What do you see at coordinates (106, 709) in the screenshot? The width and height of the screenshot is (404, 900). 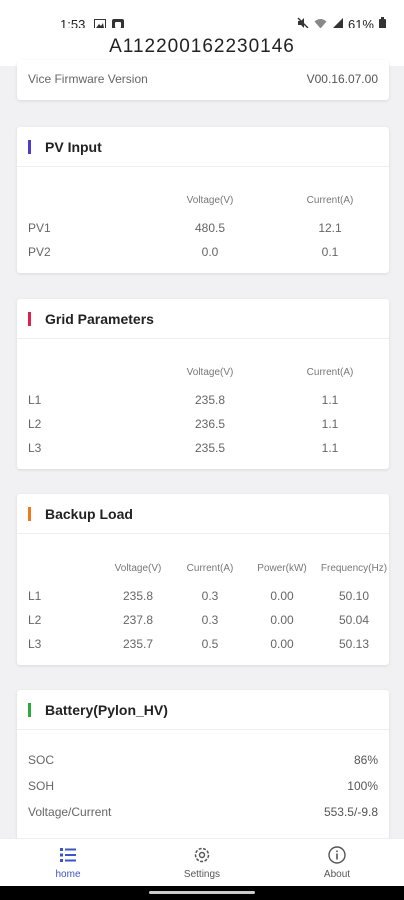 I see `battery-title: Battery(Pylon_HV)` at bounding box center [106, 709].